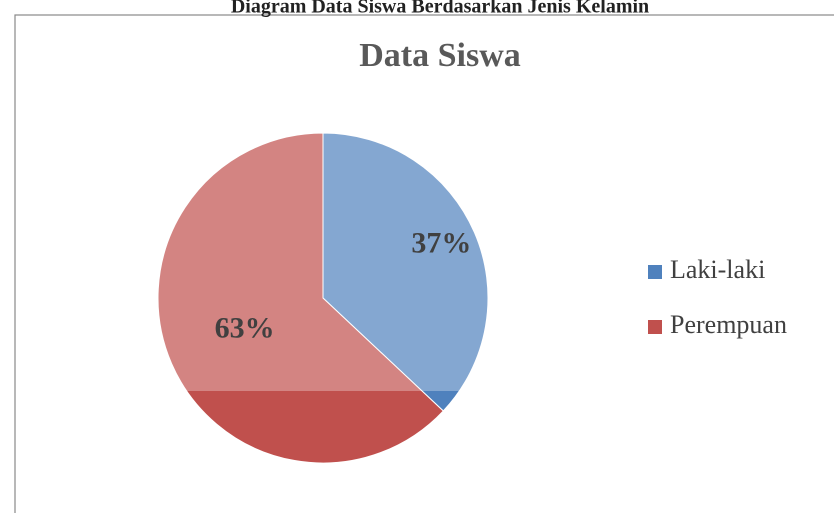 This screenshot has width=834, height=513. I want to click on pie-slice, so click(405, 272).